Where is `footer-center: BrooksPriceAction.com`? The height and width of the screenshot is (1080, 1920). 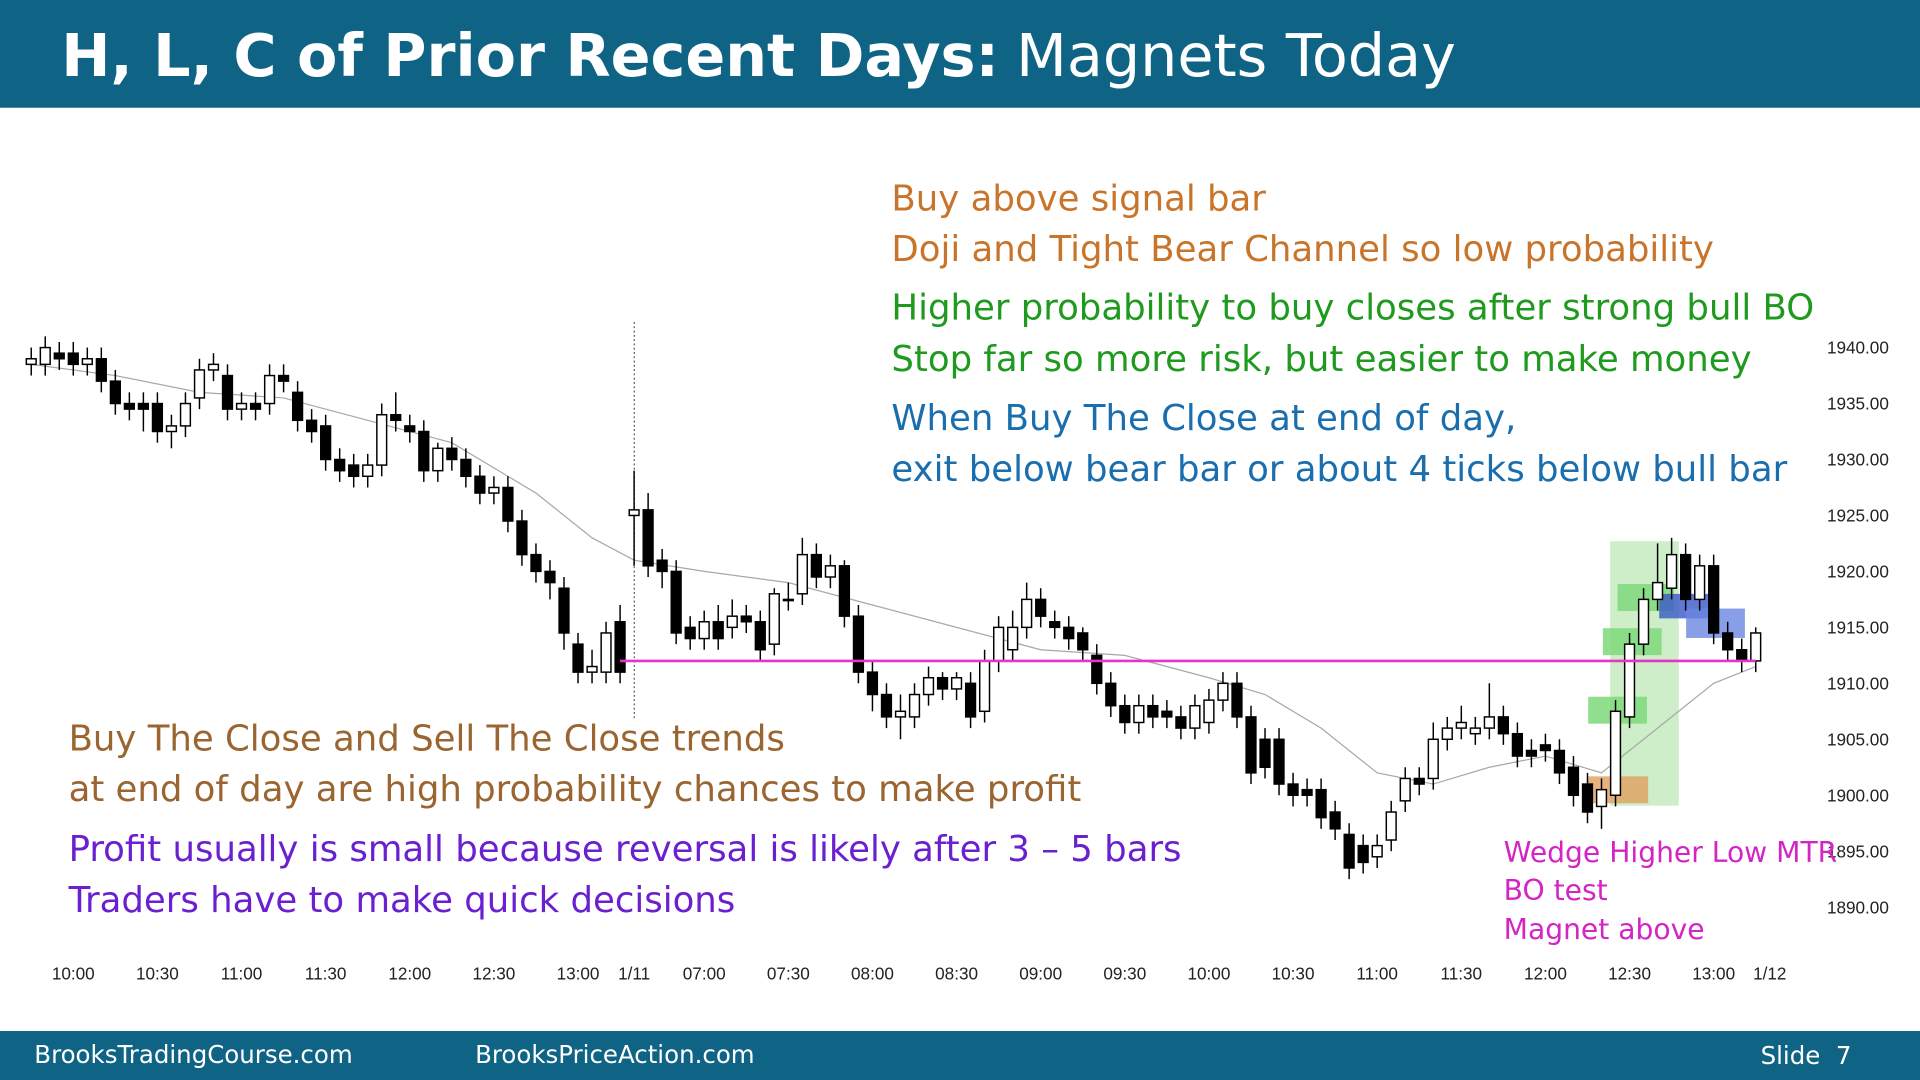
footer-center: BrooksPriceAction.com is located at coordinates (615, 1054).